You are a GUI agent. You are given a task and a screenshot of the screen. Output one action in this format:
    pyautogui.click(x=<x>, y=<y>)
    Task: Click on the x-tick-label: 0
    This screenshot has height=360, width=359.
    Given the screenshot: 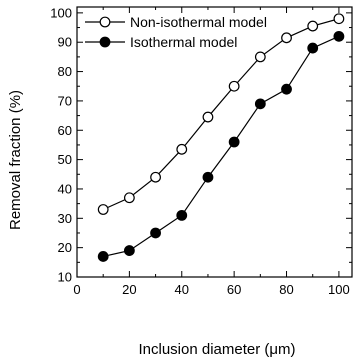 What is the action you would take?
    pyautogui.click(x=76, y=289)
    